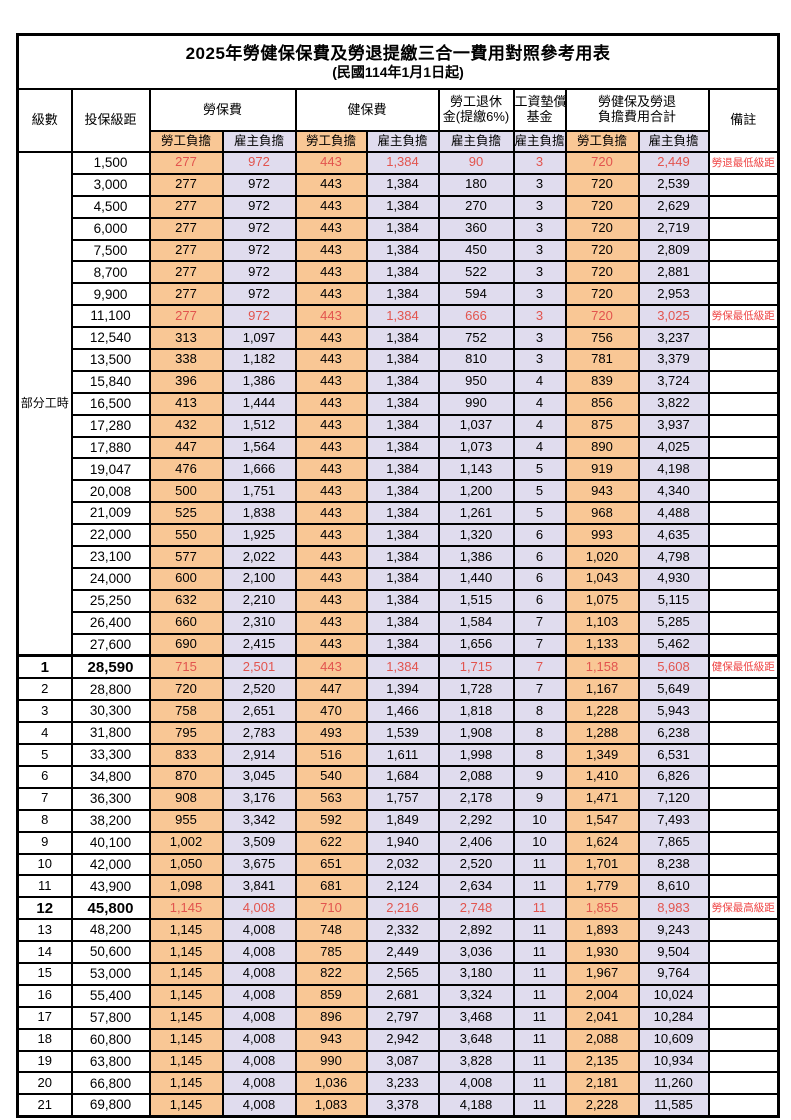 The image size is (791, 1120). What do you see at coordinates (476, 1105) in the screenshot?
I see `fee-cell: 4,188` at bounding box center [476, 1105].